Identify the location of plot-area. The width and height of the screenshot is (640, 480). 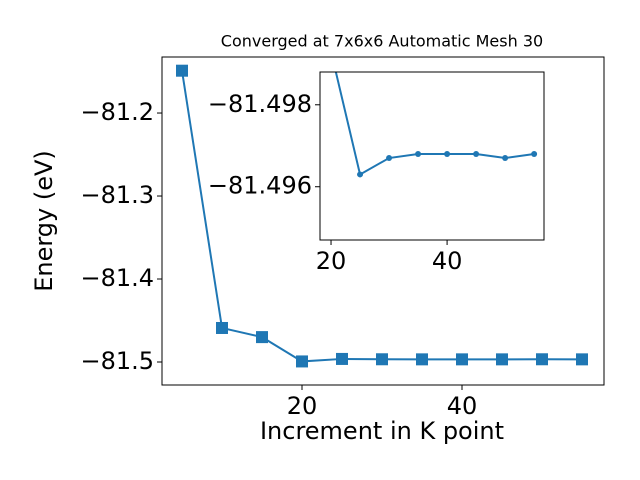
(432, 156).